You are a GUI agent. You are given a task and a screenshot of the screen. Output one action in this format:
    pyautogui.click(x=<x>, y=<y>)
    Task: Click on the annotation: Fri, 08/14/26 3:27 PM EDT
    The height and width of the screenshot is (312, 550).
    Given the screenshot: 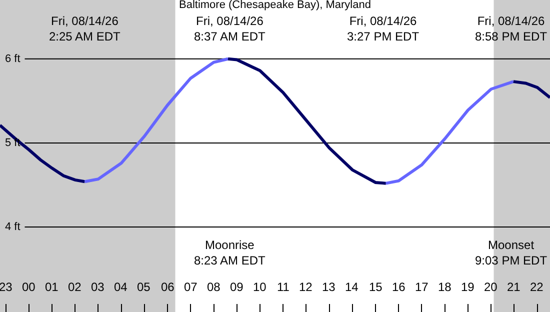 What is the action you would take?
    pyautogui.click(x=383, y=29)
    